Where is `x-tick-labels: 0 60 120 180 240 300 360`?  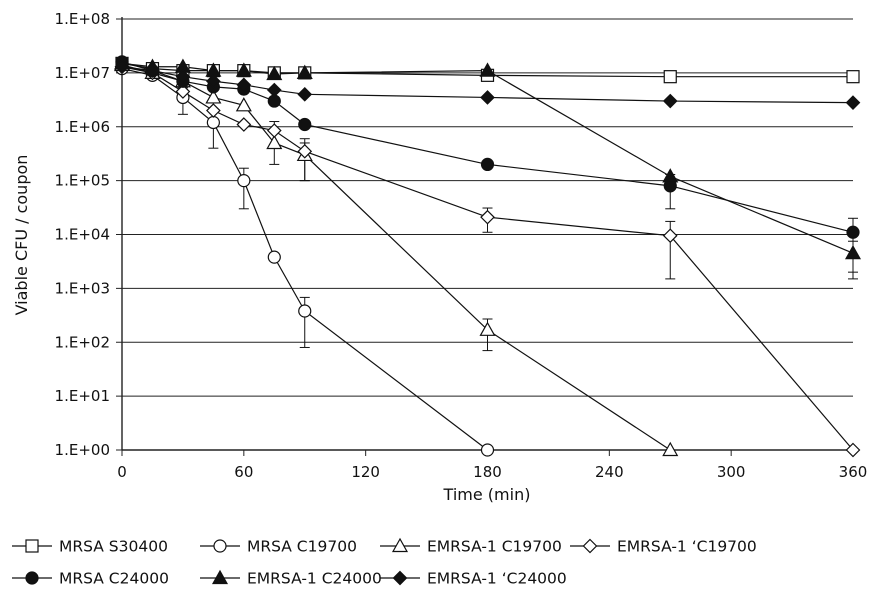 x-tick-labels: 0 60 120 180 240 300 360 is located at coordinates (492, 472).